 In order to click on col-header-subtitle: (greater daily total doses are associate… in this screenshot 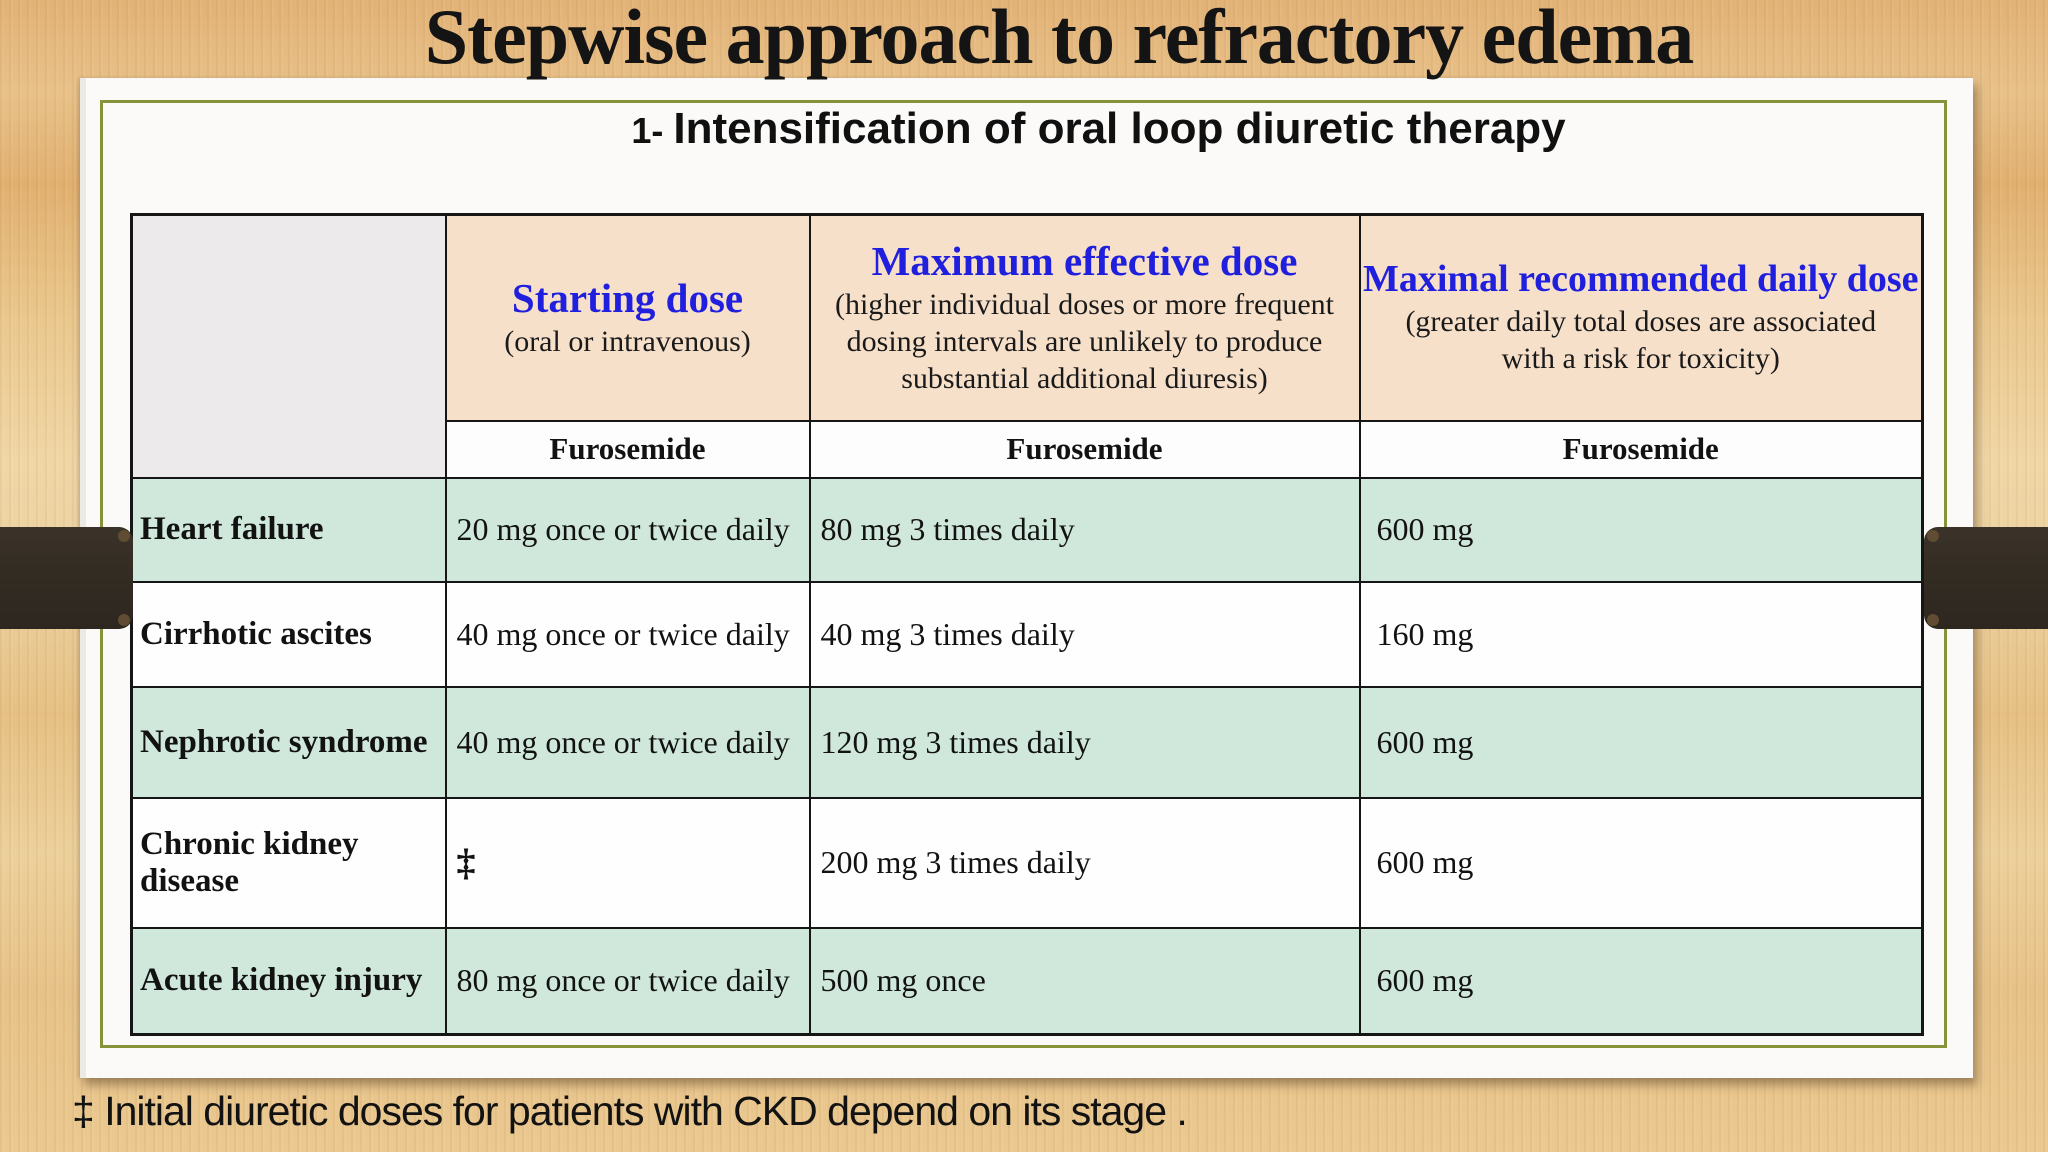, I will do `click(1641, 340)`.